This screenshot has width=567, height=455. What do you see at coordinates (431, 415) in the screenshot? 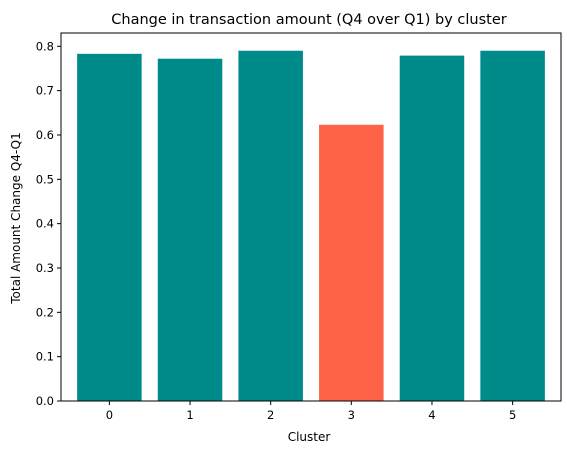
I see `x-tick-label: 4` at bounding box center [431, 415].